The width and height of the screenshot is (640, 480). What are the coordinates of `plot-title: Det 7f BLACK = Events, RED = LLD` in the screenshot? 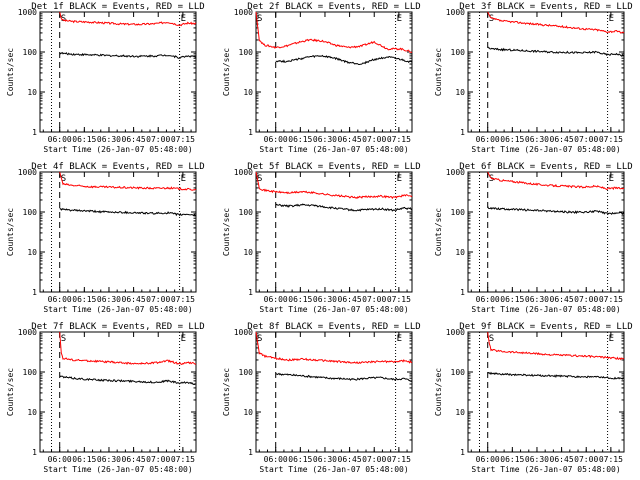 It's located at (117, 327).